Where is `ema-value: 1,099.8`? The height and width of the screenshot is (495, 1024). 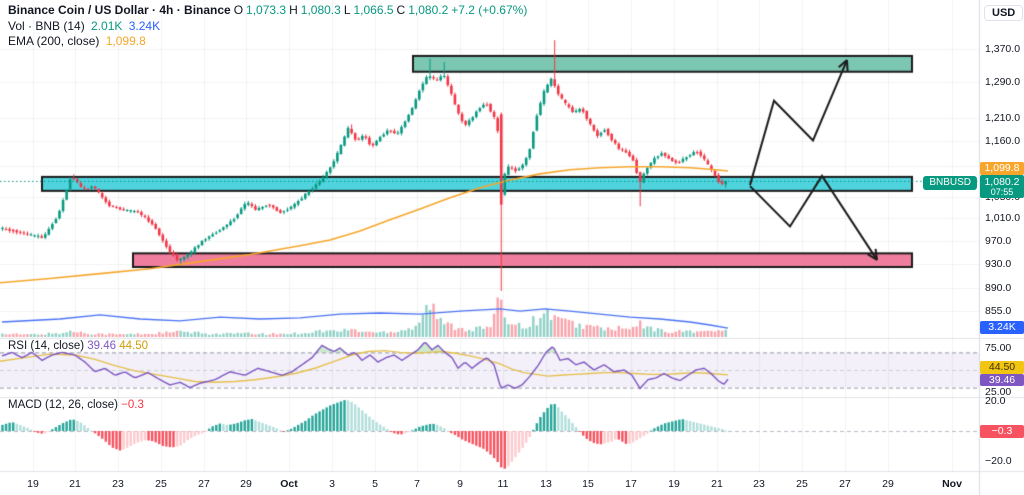 ema-value: 1,099.8 is located at coordinates (125, 41).